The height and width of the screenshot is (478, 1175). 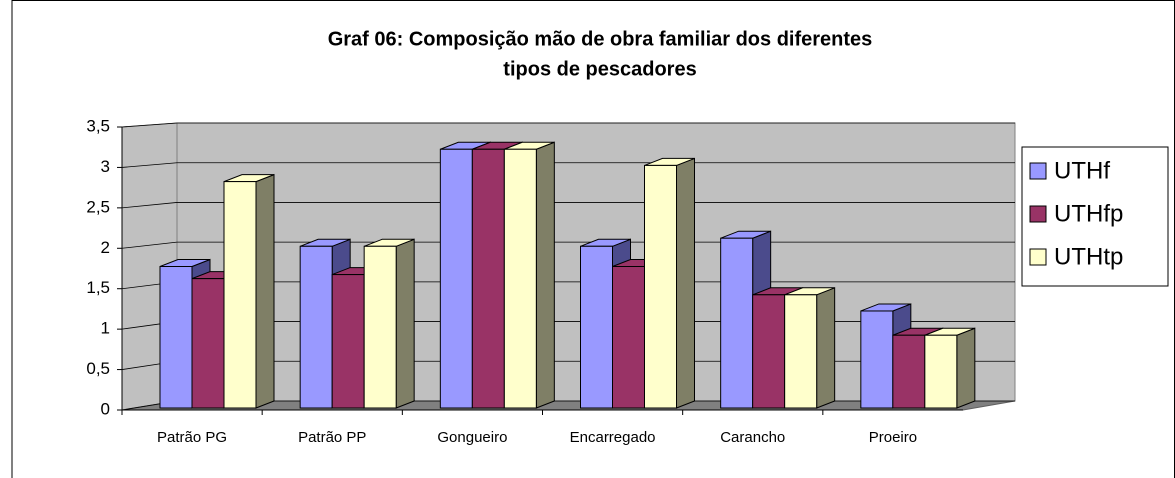 I want to click on legend-label: UTHfp, so click(x=1088, y=213).